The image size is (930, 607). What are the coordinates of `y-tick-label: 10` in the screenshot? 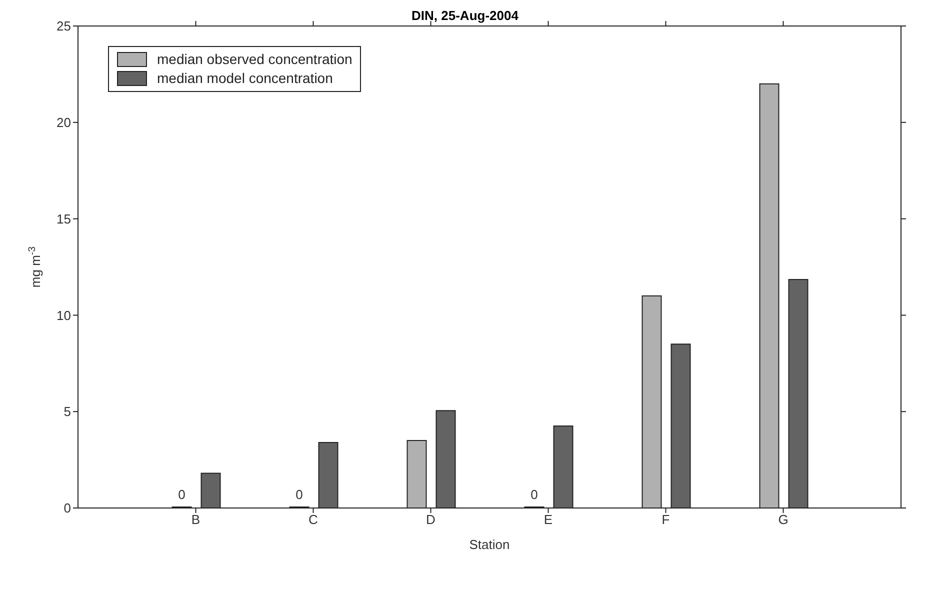 It's located at (63, 315).